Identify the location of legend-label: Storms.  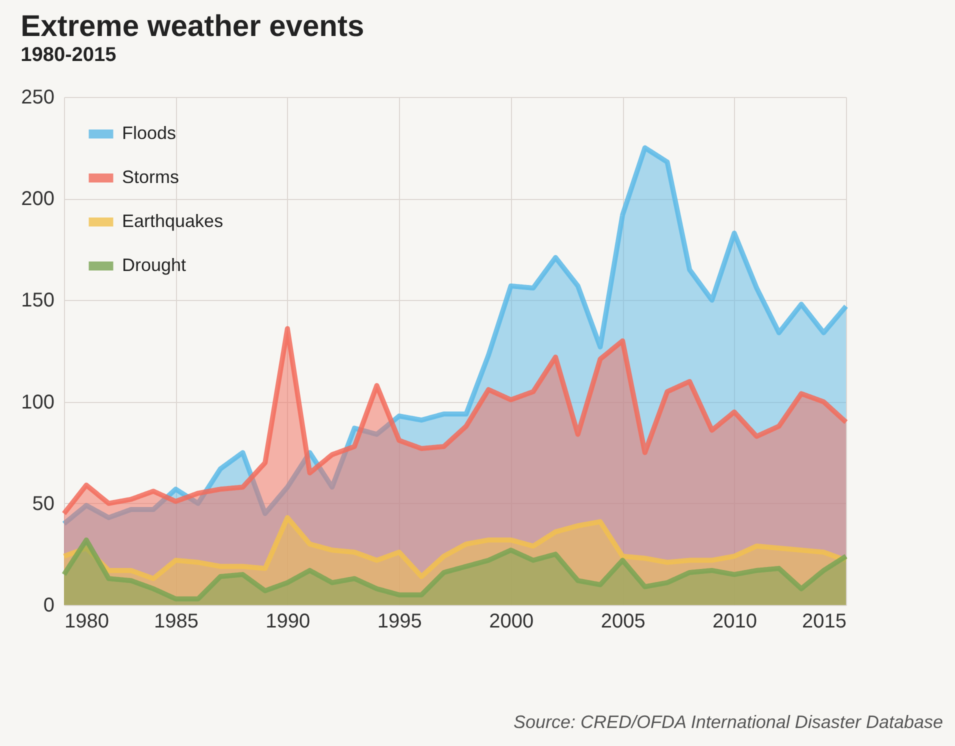
(151, 177).